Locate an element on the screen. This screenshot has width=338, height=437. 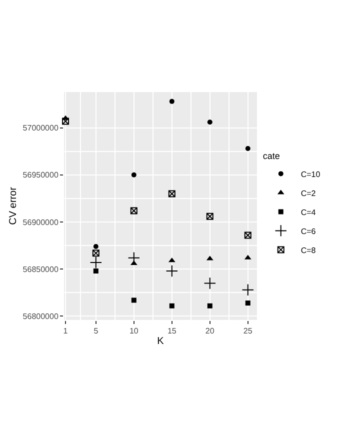
legend-label: C=4 is located at coordinates (308, 212).